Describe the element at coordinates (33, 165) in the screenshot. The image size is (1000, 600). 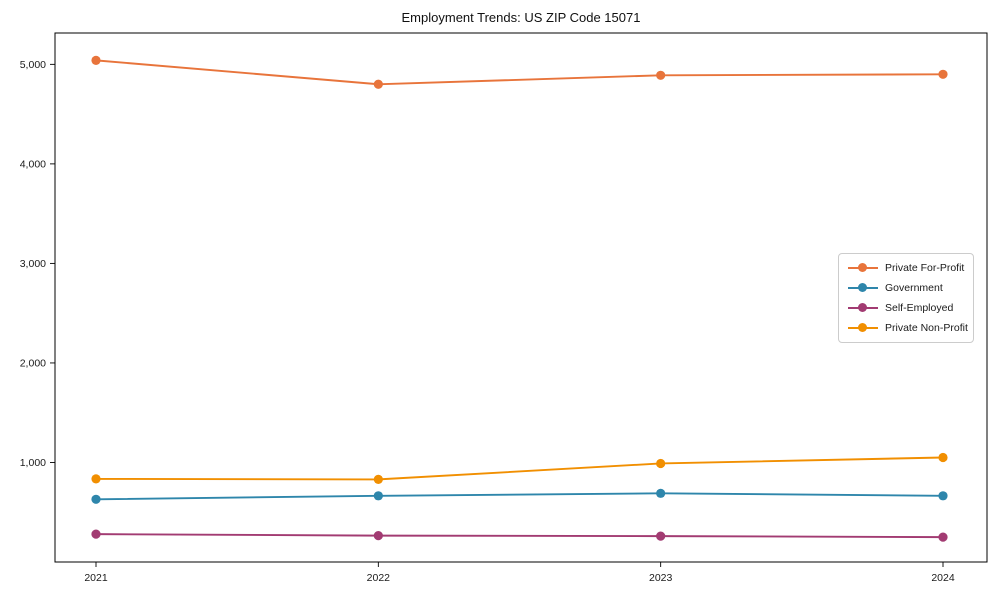
I see `y-axis-tick-label: 4,000` at that location.